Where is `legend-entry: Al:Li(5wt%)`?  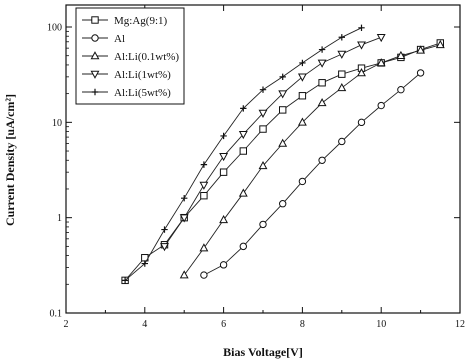
legend-entry: Al:Li(5wt%) is located at coordinates (126, 93).